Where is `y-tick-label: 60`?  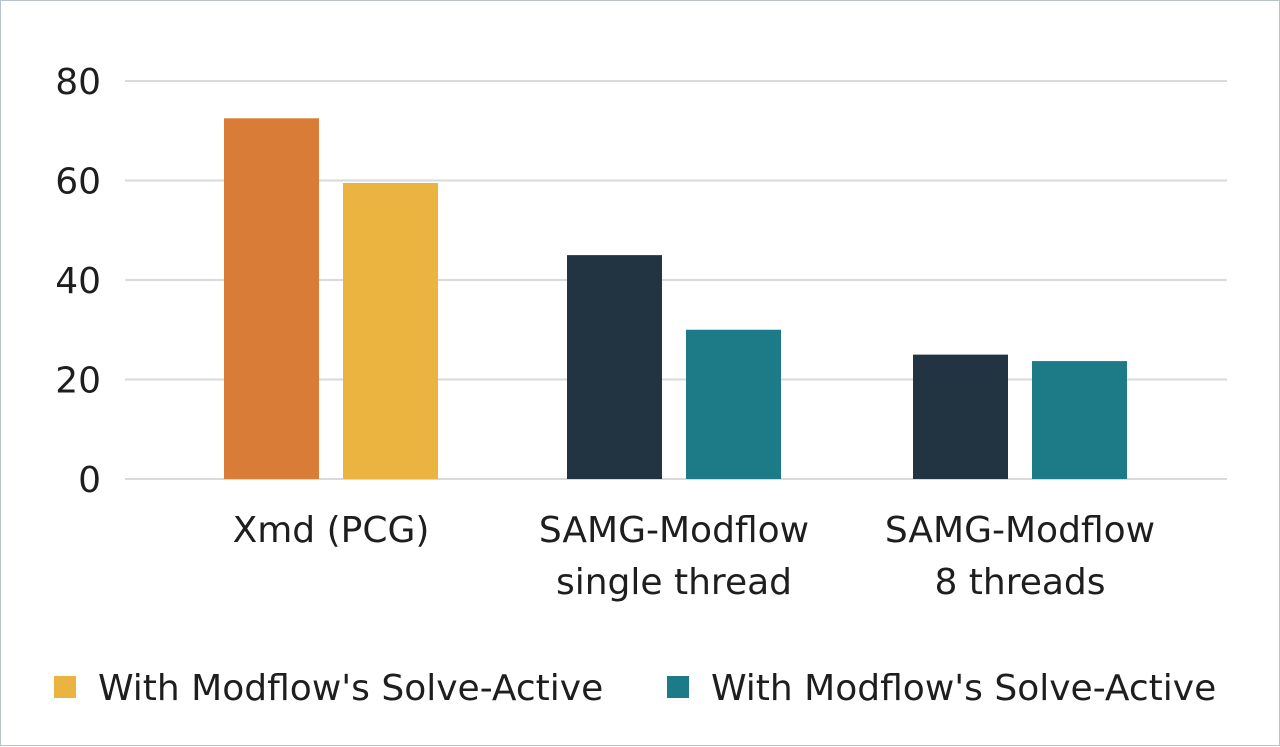
y-tick-label: 60 is located at coordinates (78, 182).